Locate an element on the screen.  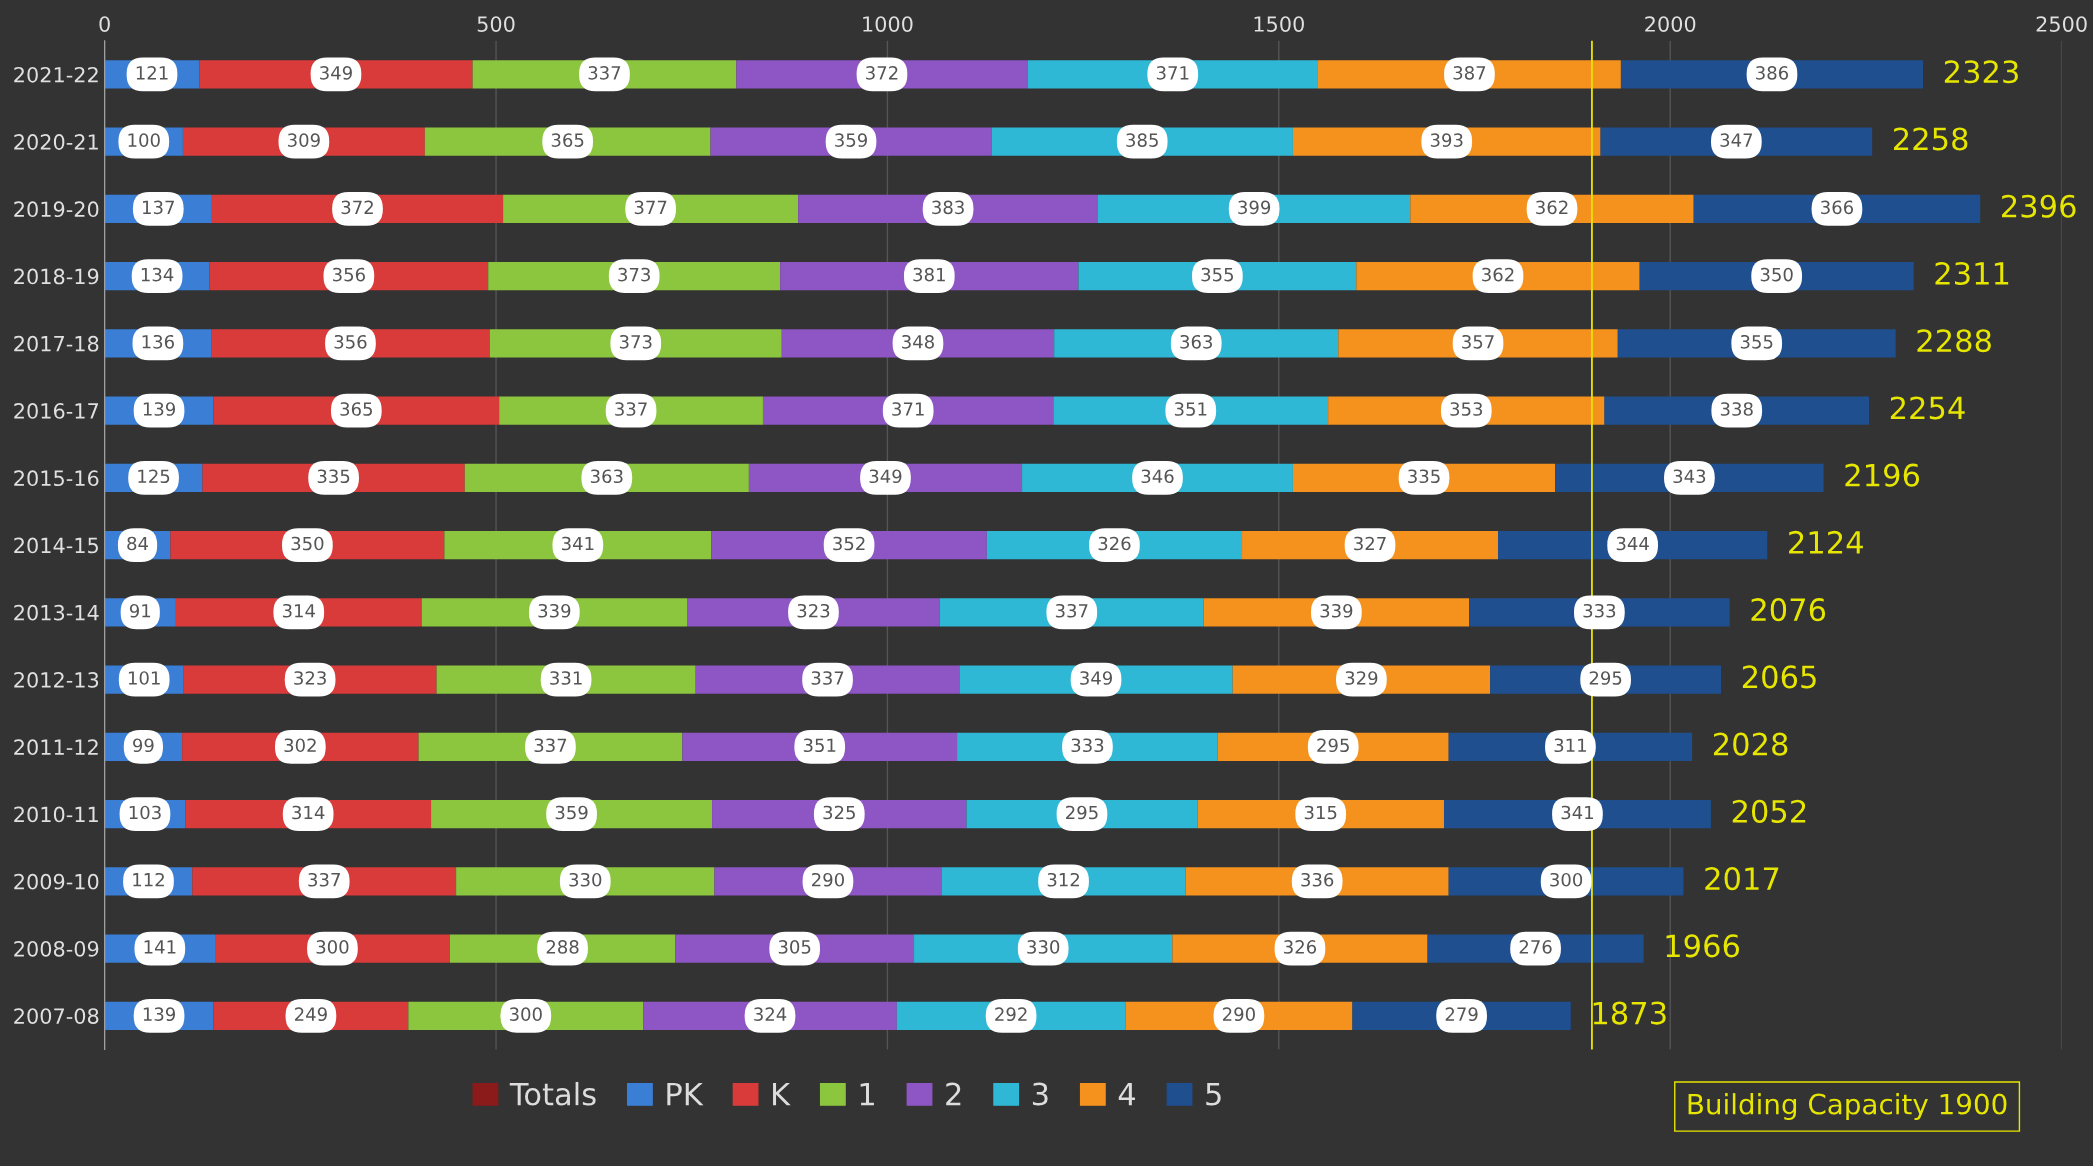
data-label: 348 is located at coordinates (918, 341).